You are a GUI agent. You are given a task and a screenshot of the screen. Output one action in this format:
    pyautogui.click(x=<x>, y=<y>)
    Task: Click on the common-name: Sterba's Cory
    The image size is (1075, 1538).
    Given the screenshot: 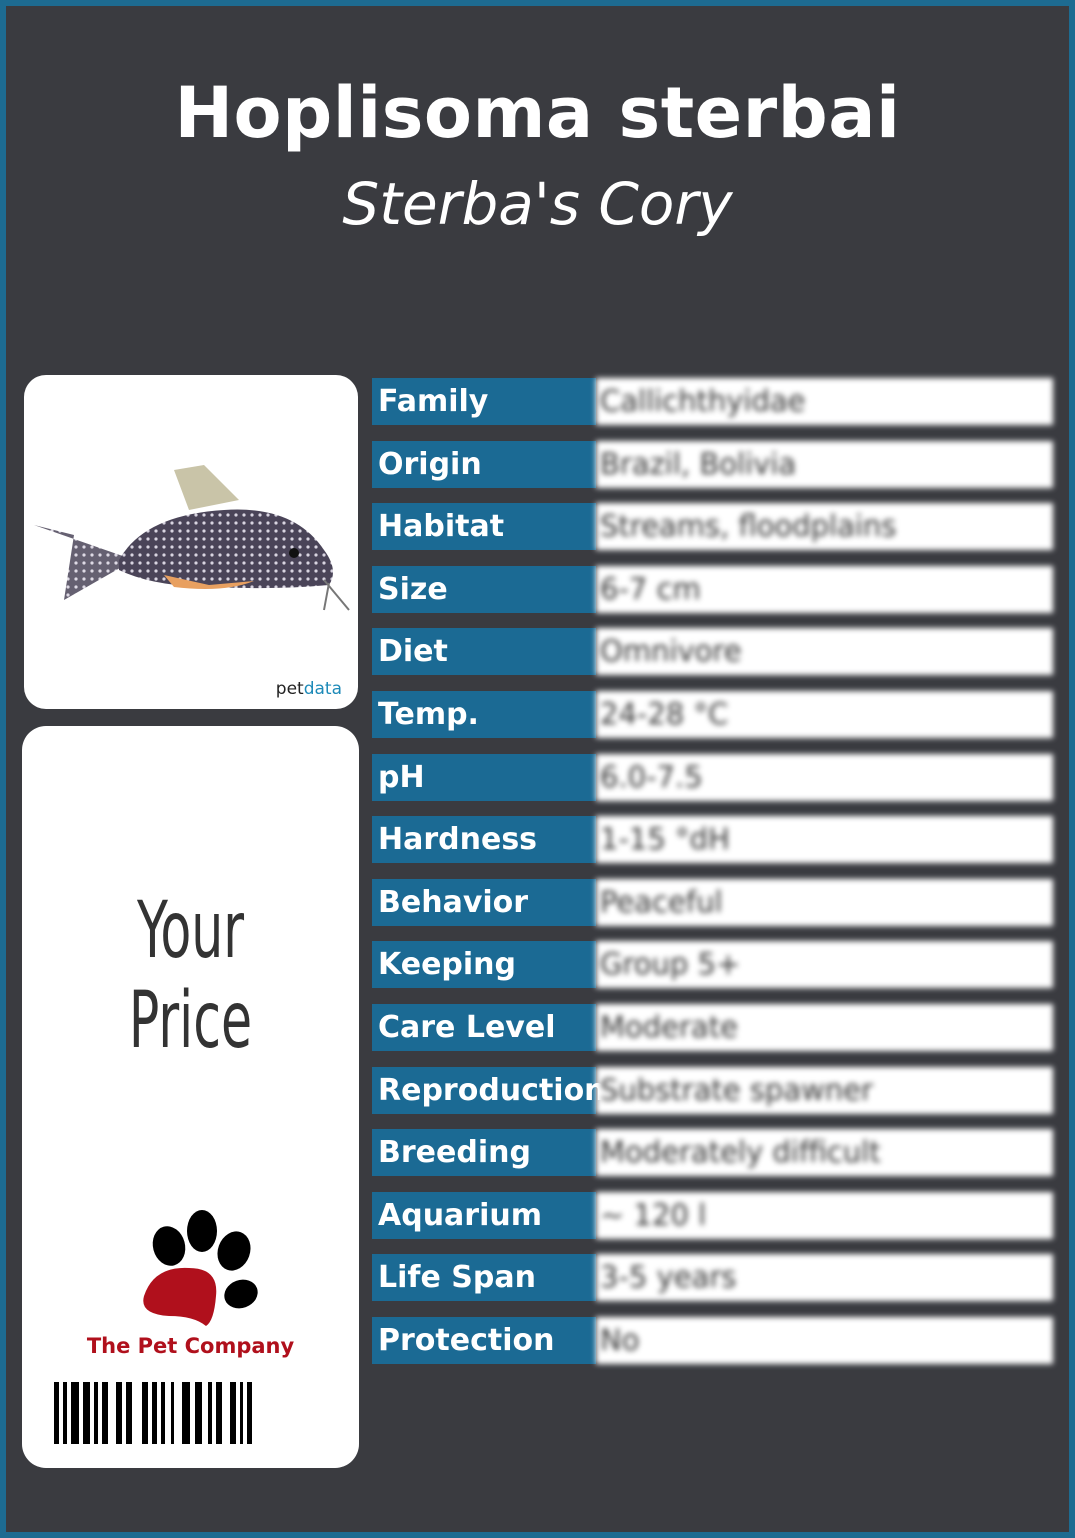 What is the action you would take?
    pyautogui.click(x=537, y=204)
    